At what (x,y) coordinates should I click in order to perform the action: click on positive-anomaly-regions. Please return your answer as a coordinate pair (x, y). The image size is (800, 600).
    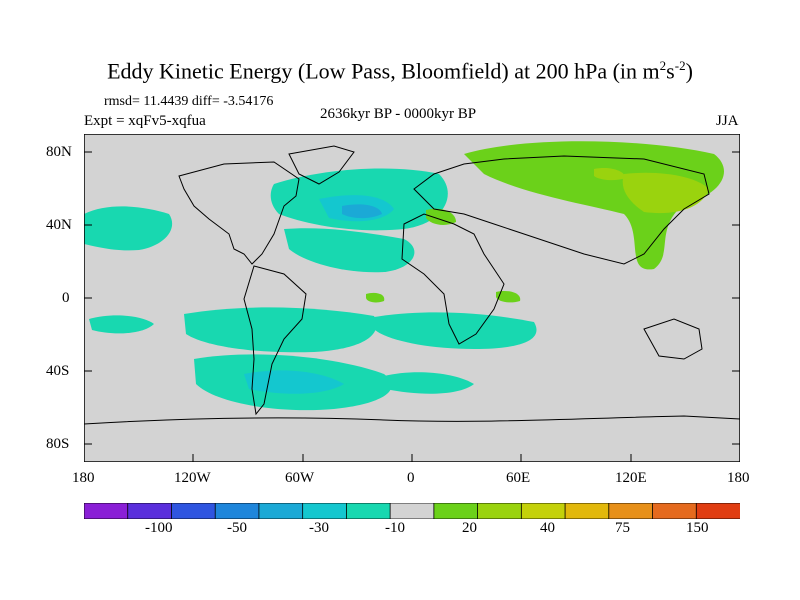
    Looking at the image, I should click on (545, 222).